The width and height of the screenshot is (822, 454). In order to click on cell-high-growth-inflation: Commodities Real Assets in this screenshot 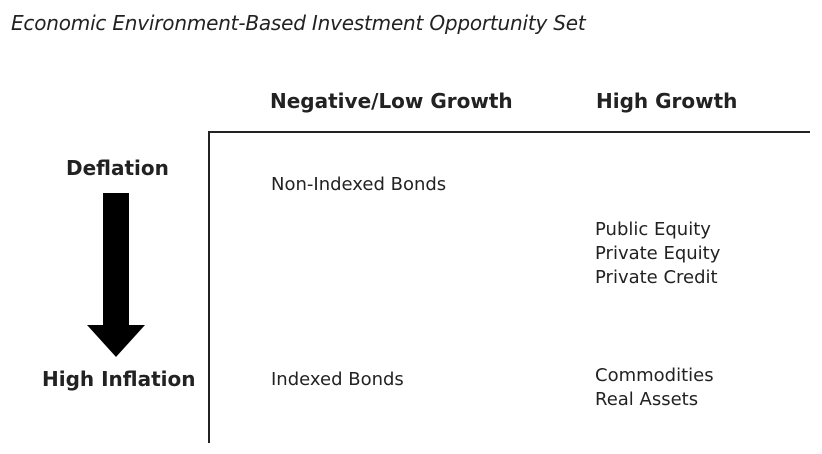, I will do `click(654, 388)`.